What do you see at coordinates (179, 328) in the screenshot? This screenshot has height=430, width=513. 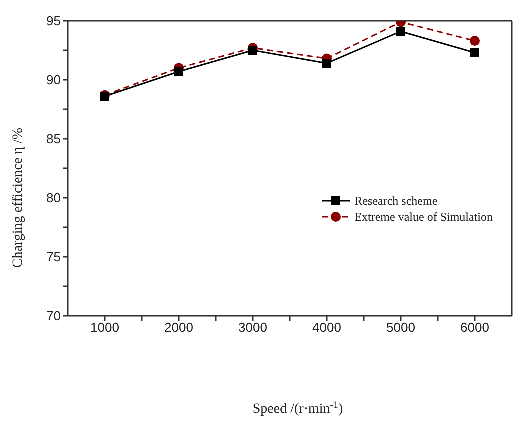 I see `x-tick-label: 2000` at bounding box center [179, 328].